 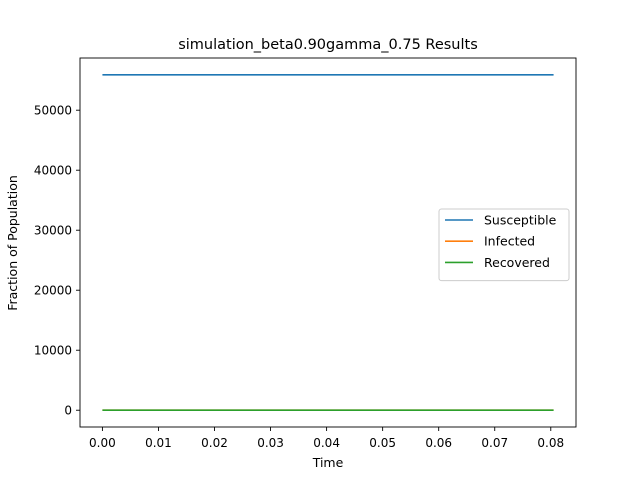 What do you see at coordinates (53, 291) in the screenshot?
I see `y-tick-label: 20000` at bounding box center [53, 291].